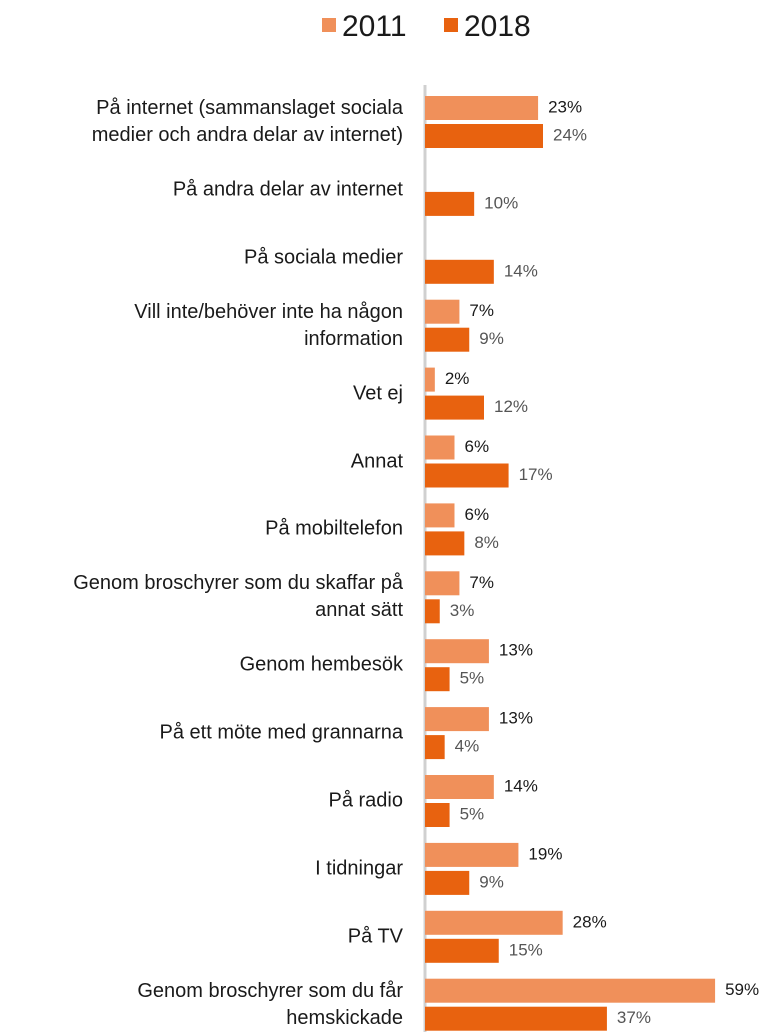 This screenshot has height=1032, width=775. I want to click on value-label: 12%, so click(511, 406).